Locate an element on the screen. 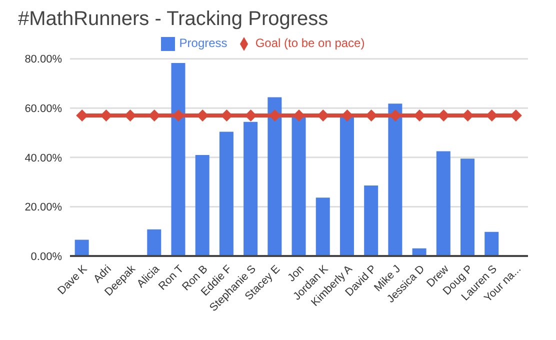  y-tick-label: 20.00% is located at coordinates (43, 208).